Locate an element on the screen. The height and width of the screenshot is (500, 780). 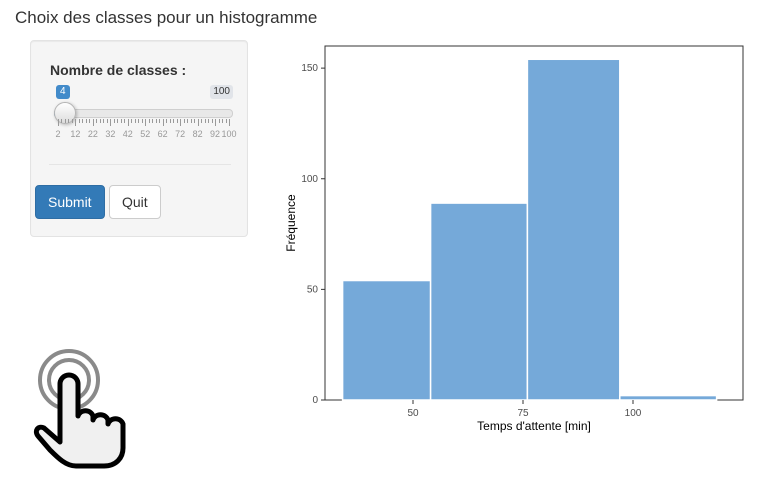
quit-button: Quit is located at coordinates (135, 202).